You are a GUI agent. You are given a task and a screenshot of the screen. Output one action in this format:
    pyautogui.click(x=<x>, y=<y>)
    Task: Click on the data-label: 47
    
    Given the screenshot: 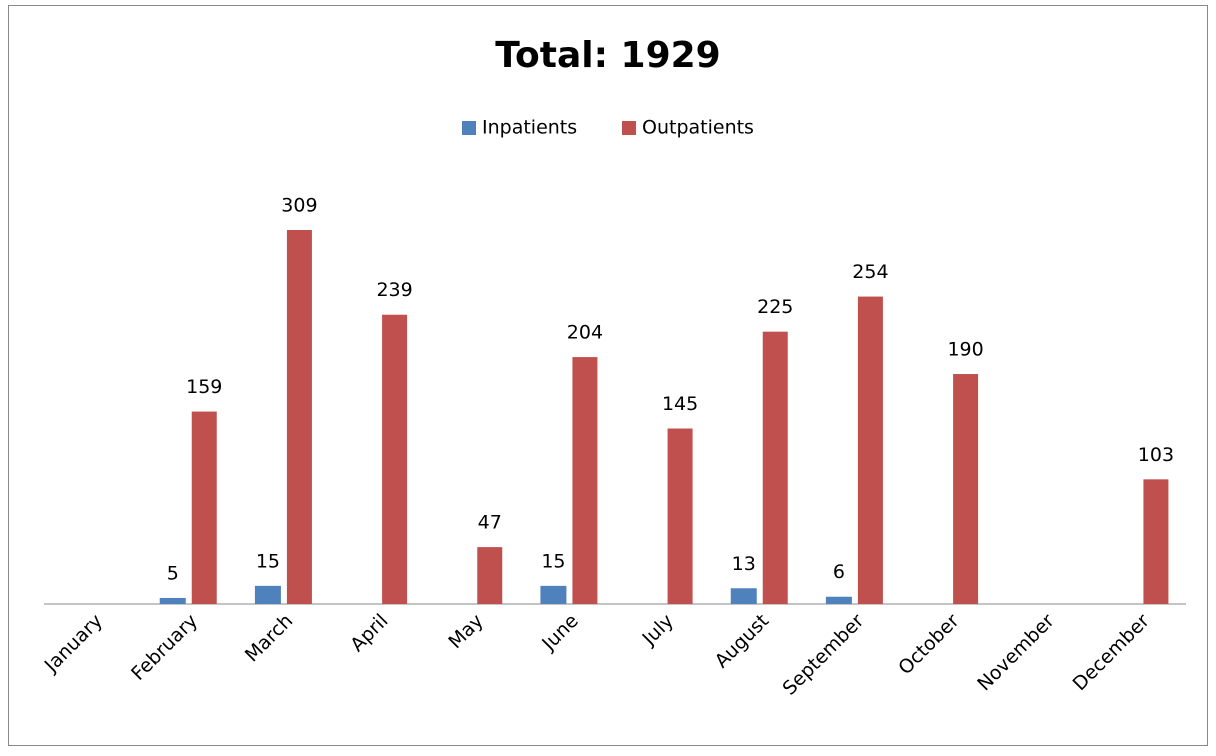 What is the action you would take?
    pyautogui.click(x=490, y=523)
    